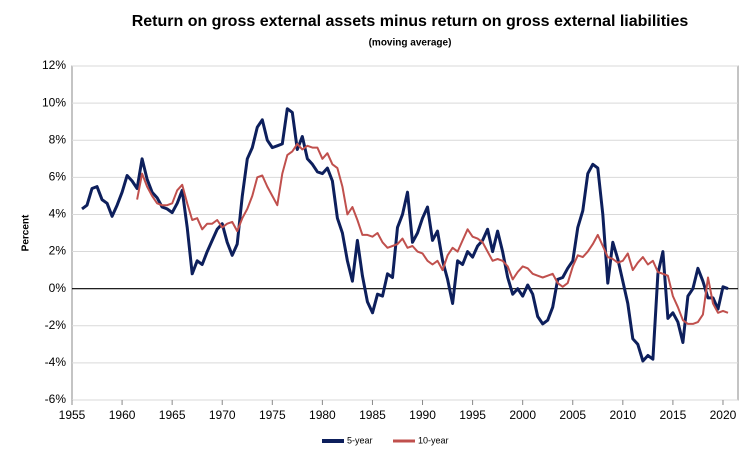 The height and width of the screenshot is (454, 744). What do you see at coordinates (122, 415) in the screenshot?
I see `x-tick-label: 1960` at bounding box center [122, 415].